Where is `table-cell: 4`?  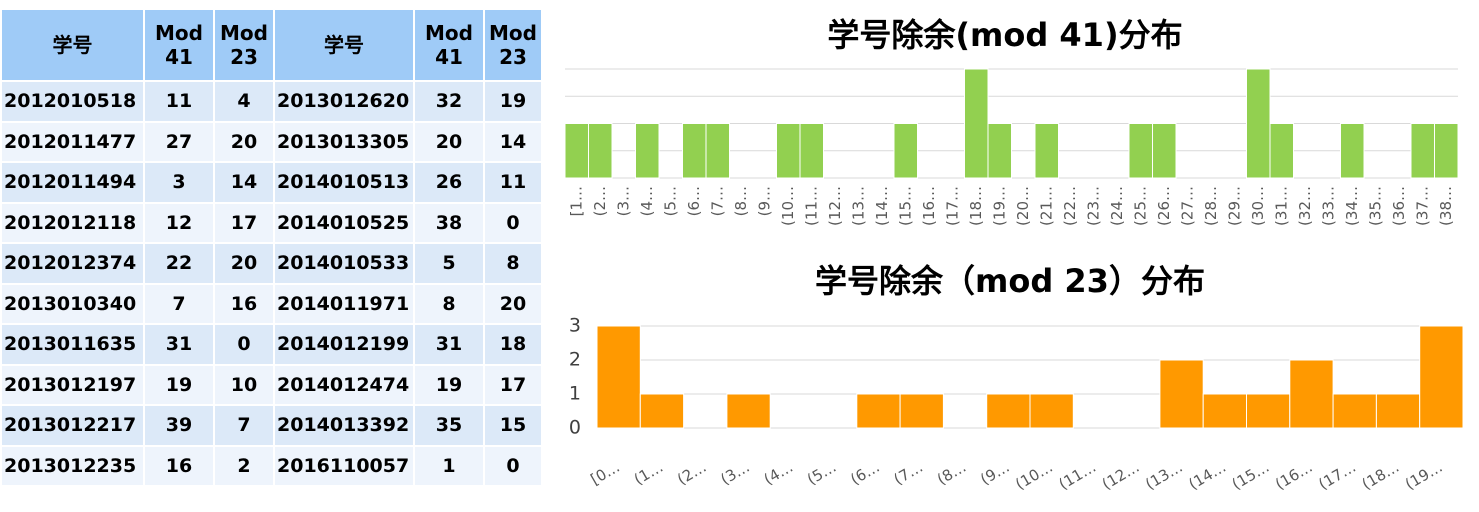
table-cell: 4 is located at coordinates (244, 101).